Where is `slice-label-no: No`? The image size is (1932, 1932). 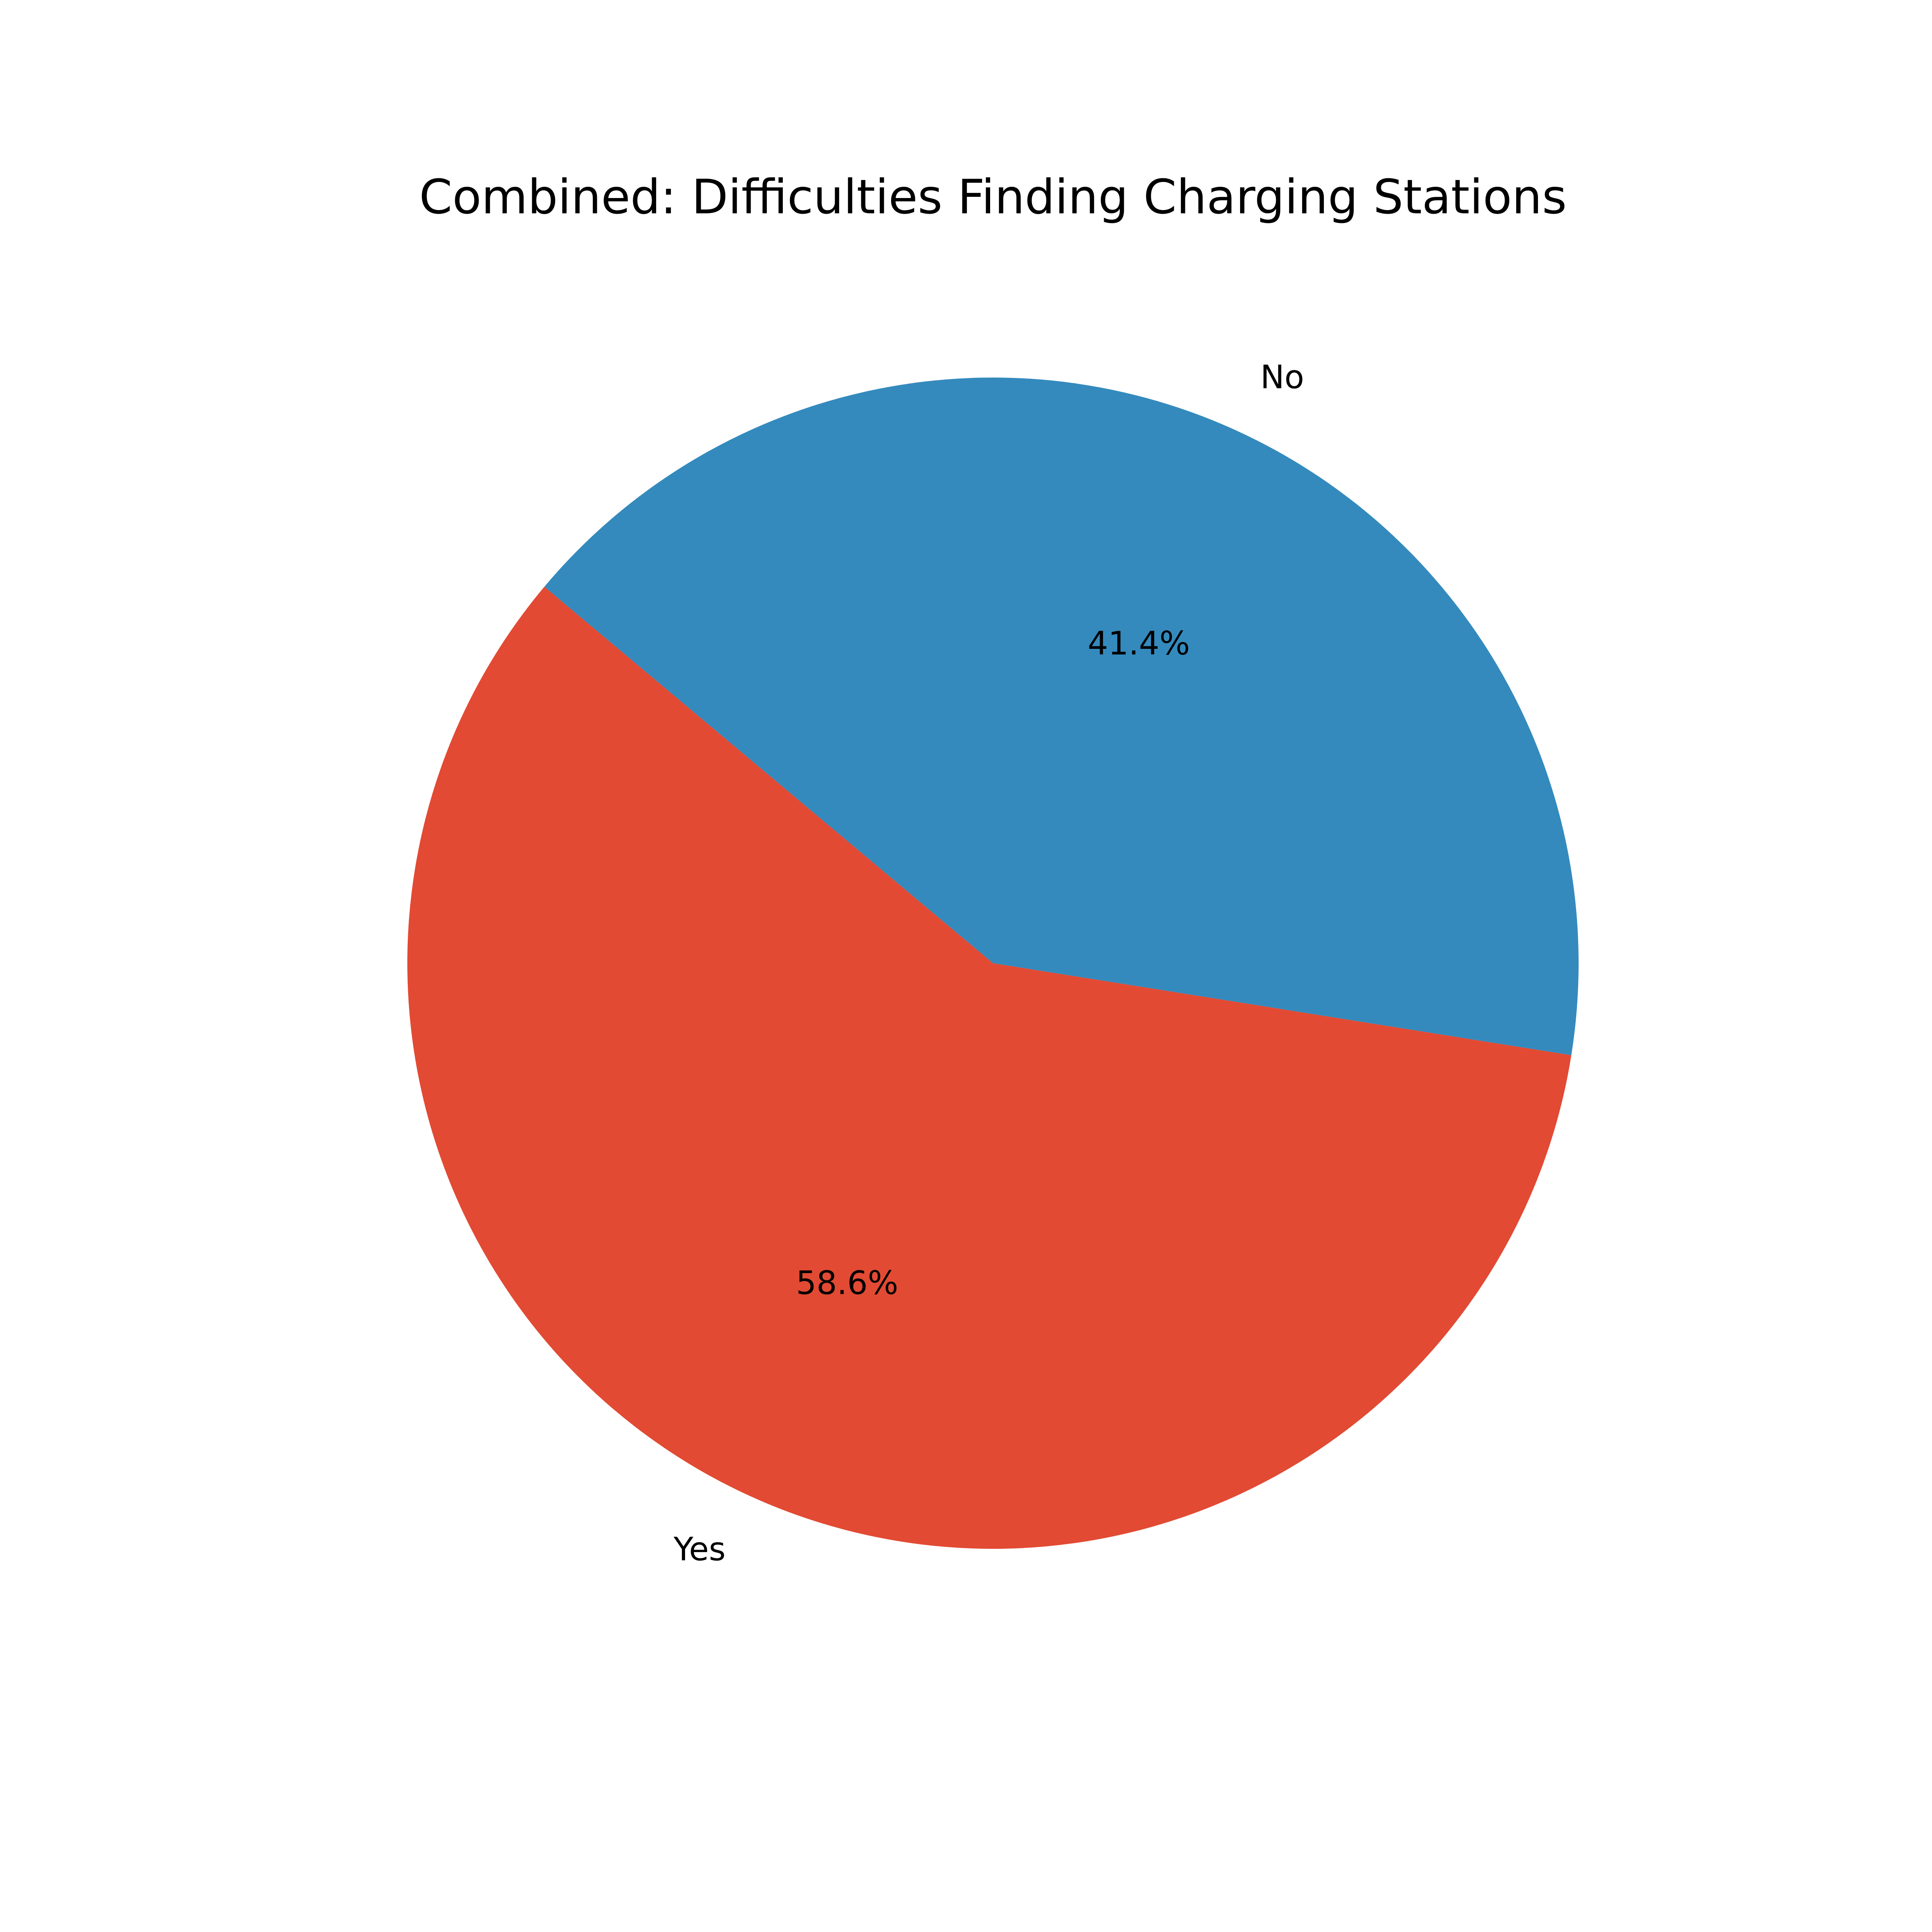
slice-label-no: No is located at coordinates (1282, 377).